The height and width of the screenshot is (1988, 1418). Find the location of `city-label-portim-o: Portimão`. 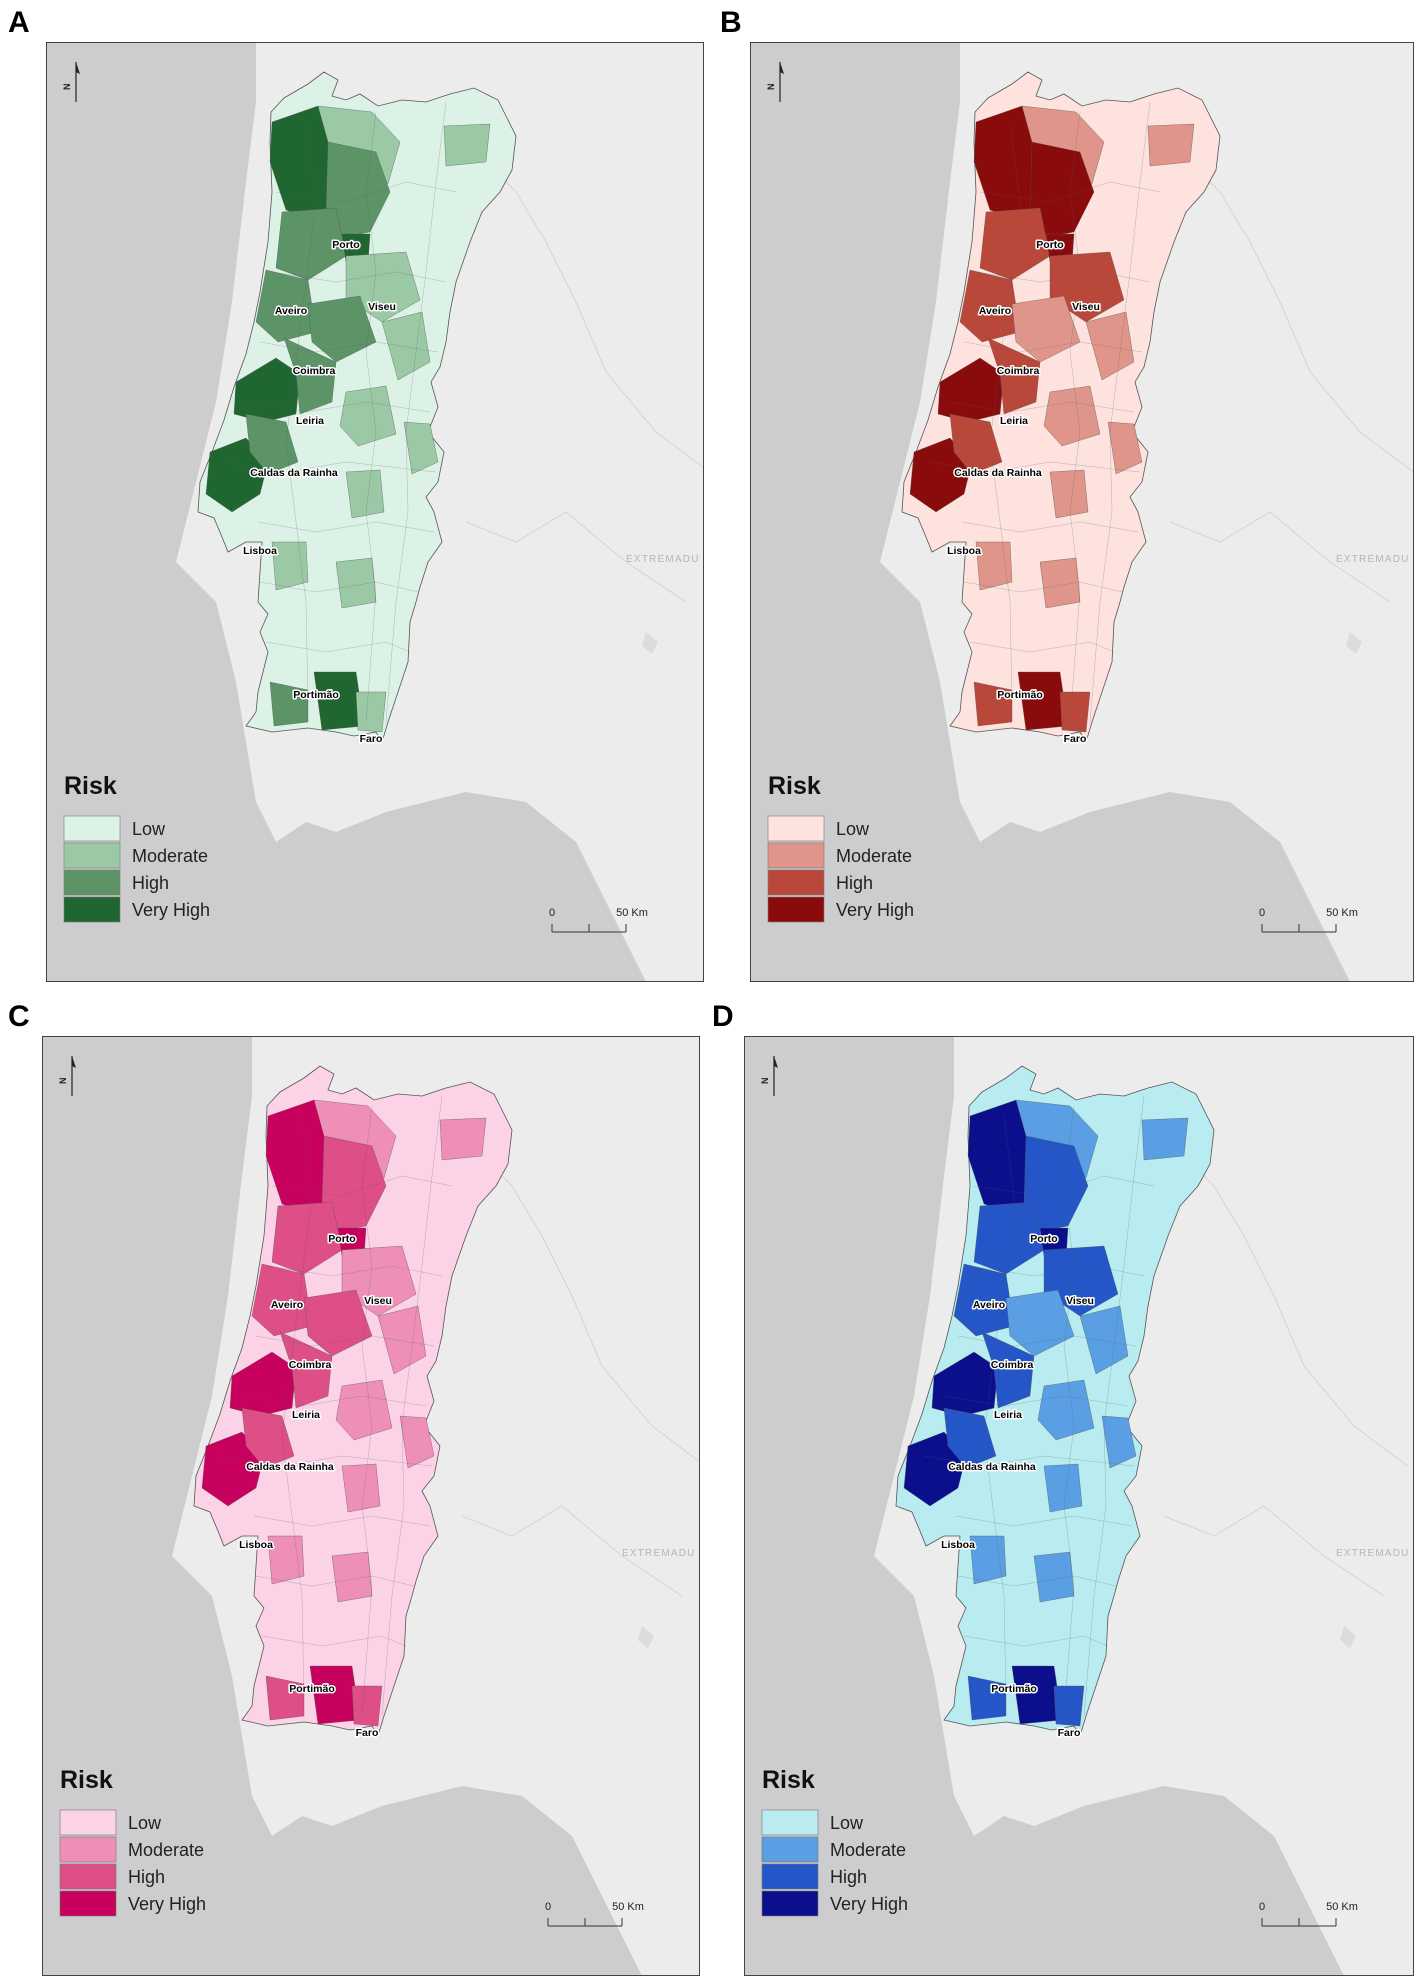

city-label-portim-o: Portimão is located at coordinates (312, 1689).